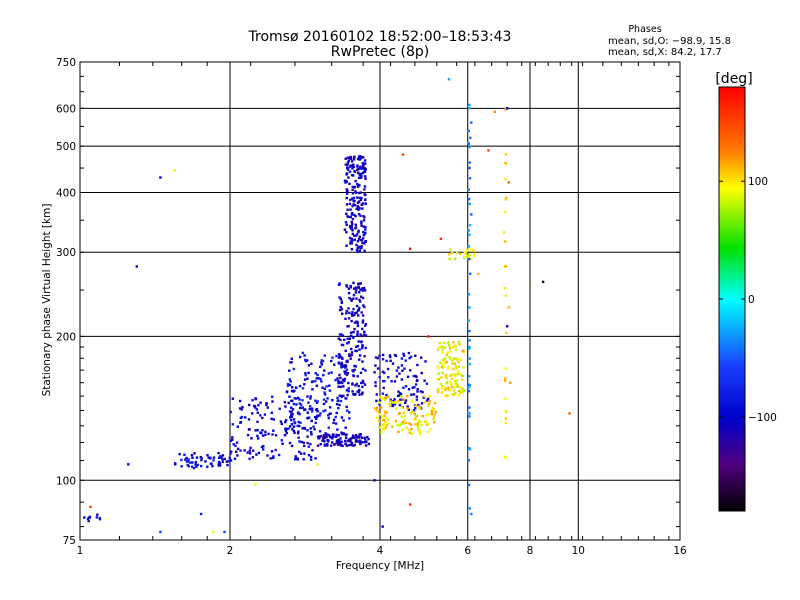 The image size is (800, 600). Describe the element at coordinates (530, 551) in the screenshot. I see `x-tick-label: 8` at that location.